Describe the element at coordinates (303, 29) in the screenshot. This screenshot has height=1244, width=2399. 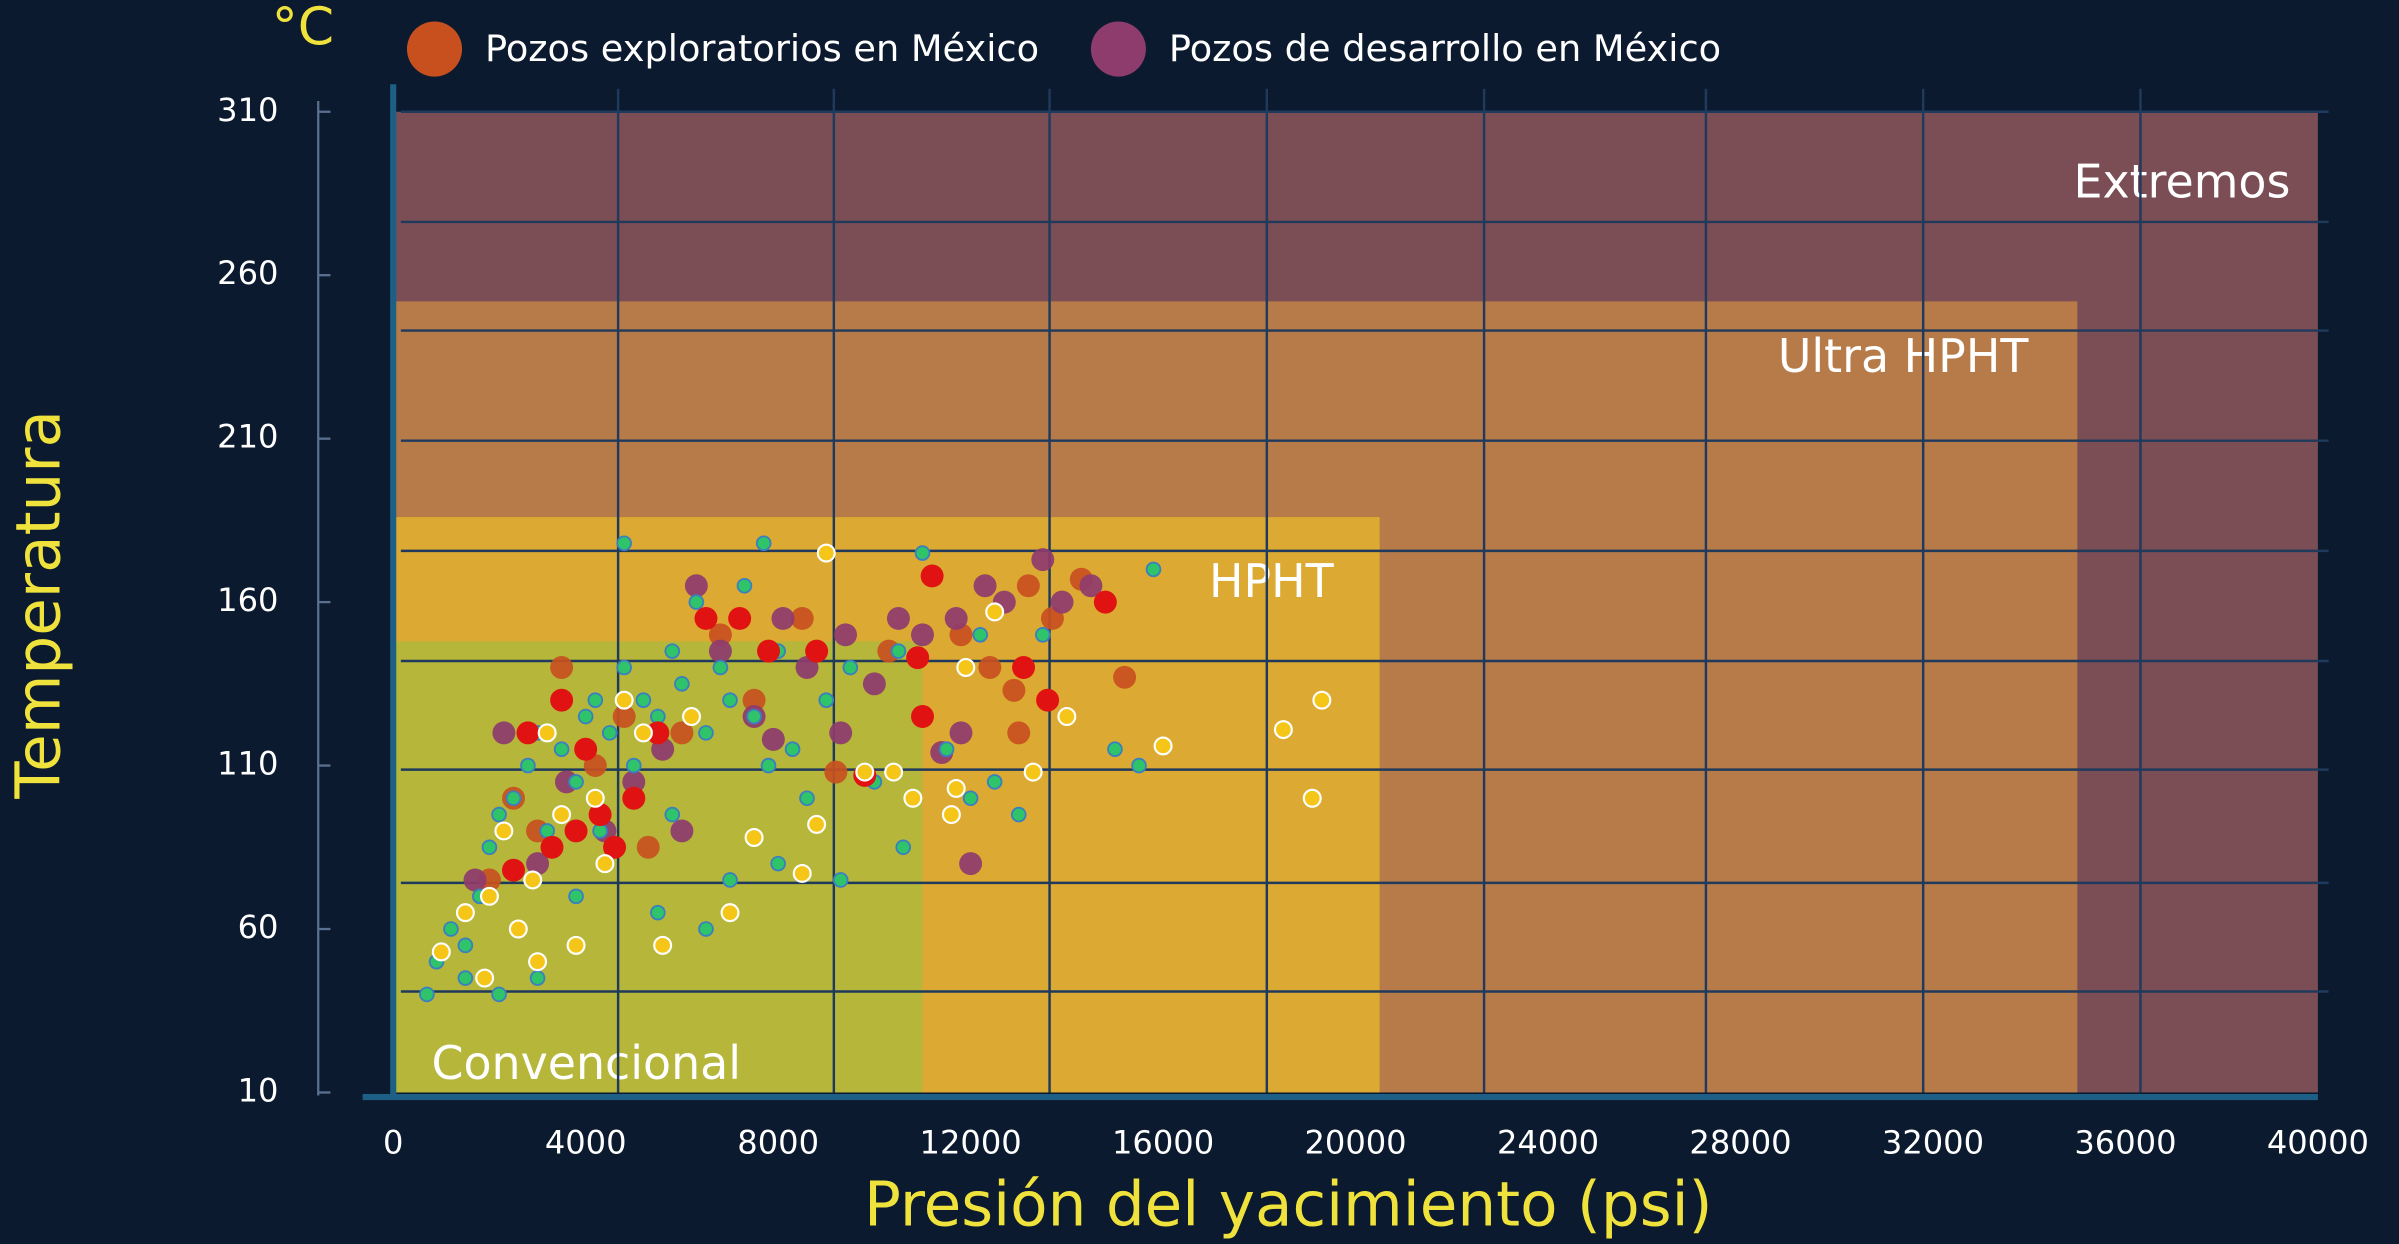
I see `y-unit: °C` at that location.